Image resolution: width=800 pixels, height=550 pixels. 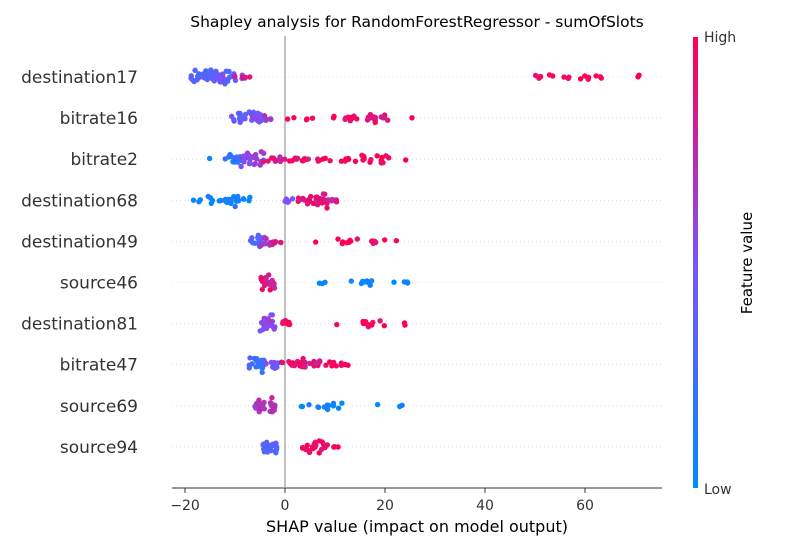 I want to click on feature-label: destination68, so click(x=79, y=201).